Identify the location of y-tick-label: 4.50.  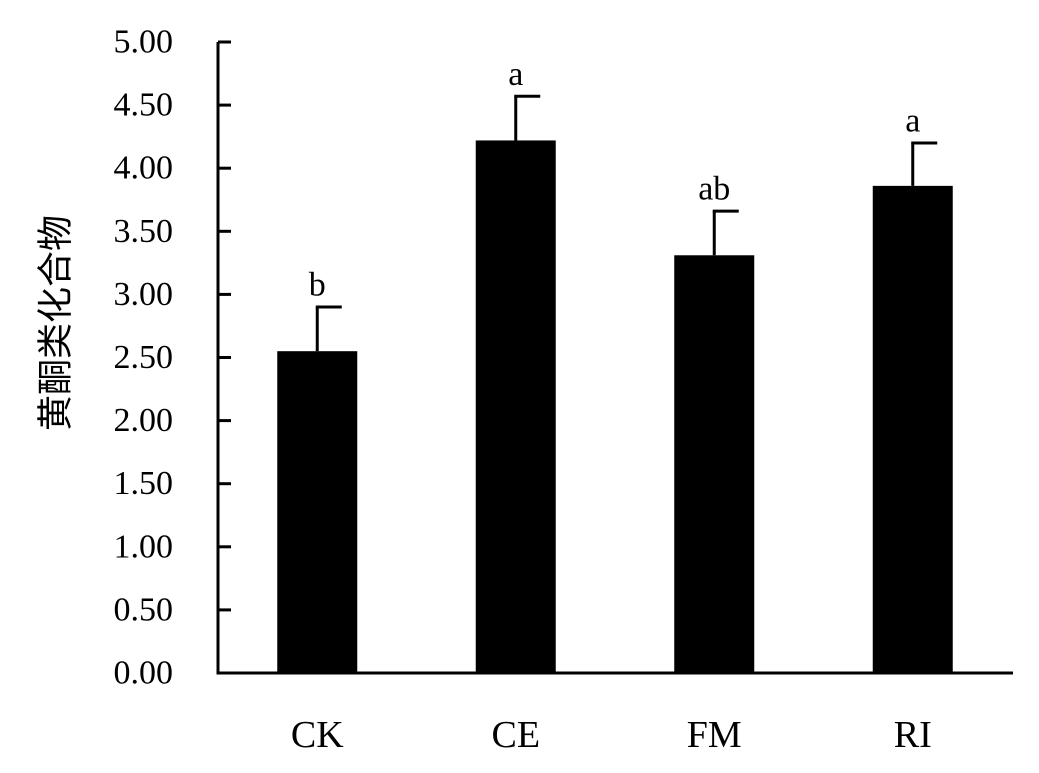
(144, 105).